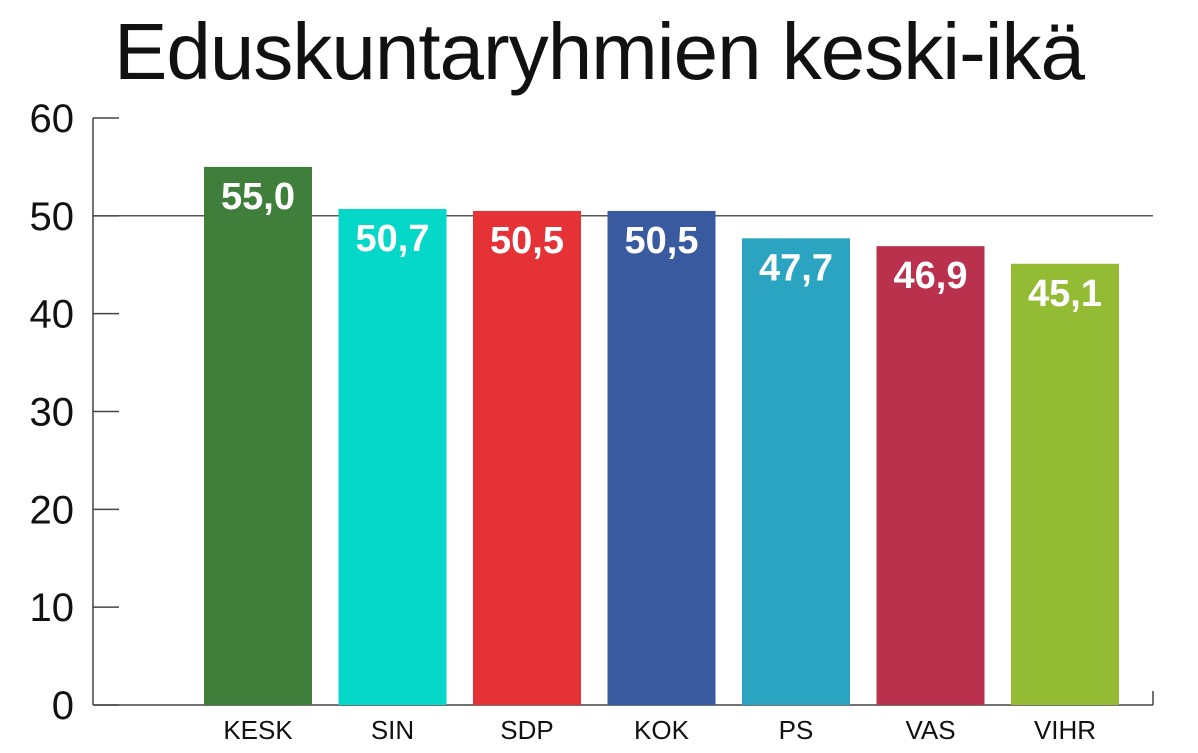 The image size is (1198, 753). Describe the element at coordinates (392, 457) in the screenshot. I see `bar-sin` at that location.